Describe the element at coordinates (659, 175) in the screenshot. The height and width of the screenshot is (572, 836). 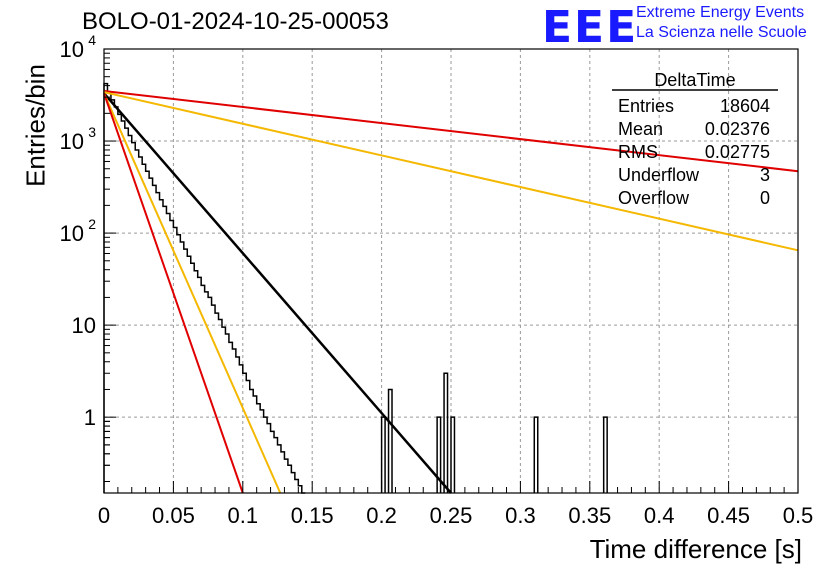
I see `stats-label: Underflow` at that location.